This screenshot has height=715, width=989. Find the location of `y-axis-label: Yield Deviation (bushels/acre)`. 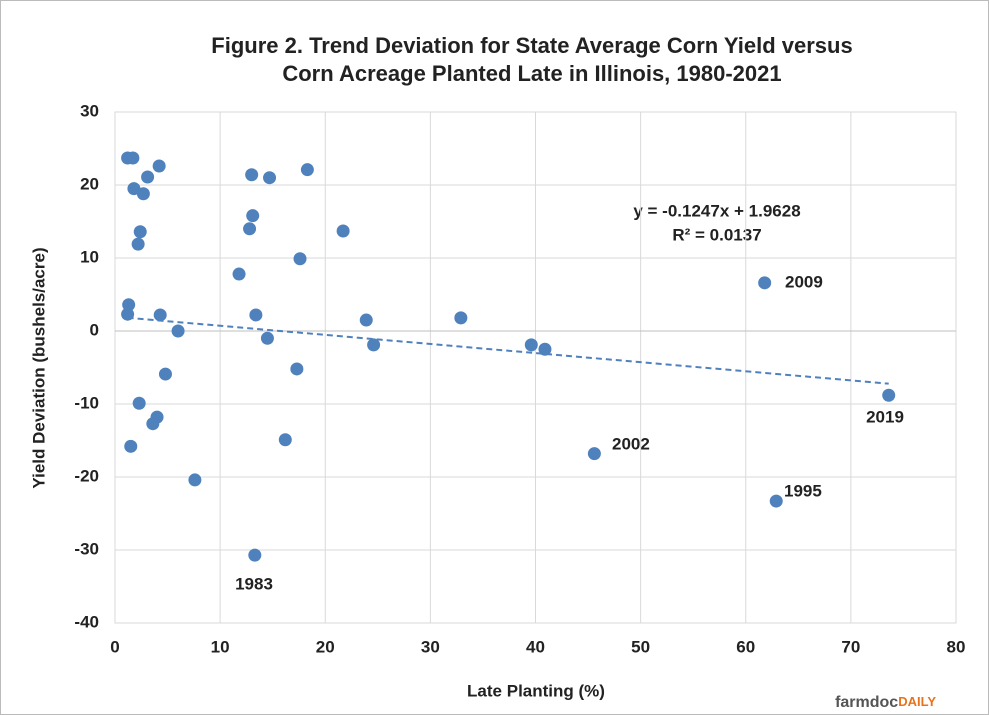

y-axis-label: Yield Deviation (bushels/acre) is located at coordinates (38, 367).